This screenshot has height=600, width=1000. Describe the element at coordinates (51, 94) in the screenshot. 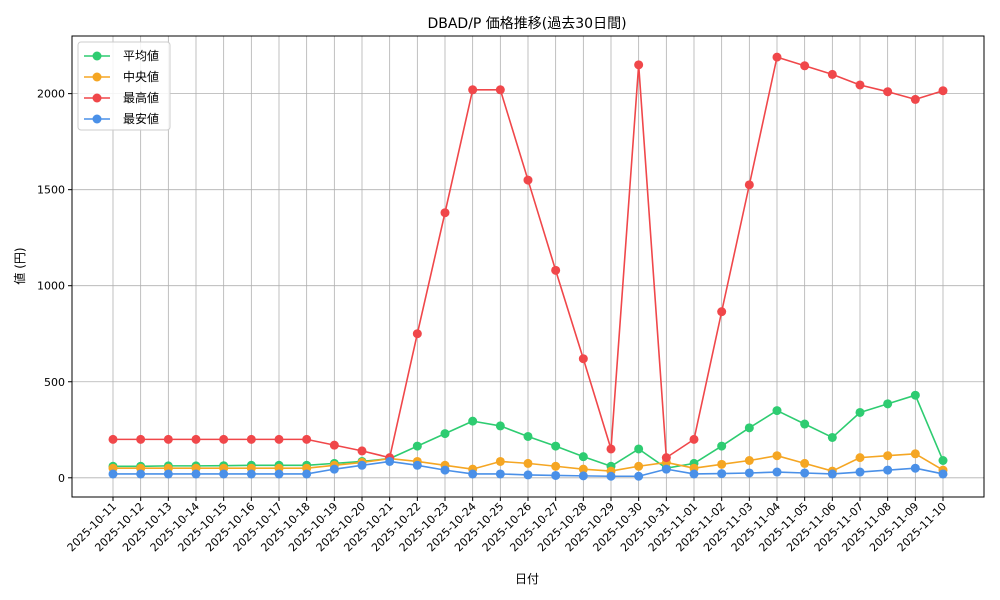

I see `y-tick-label: 2000` at that location.